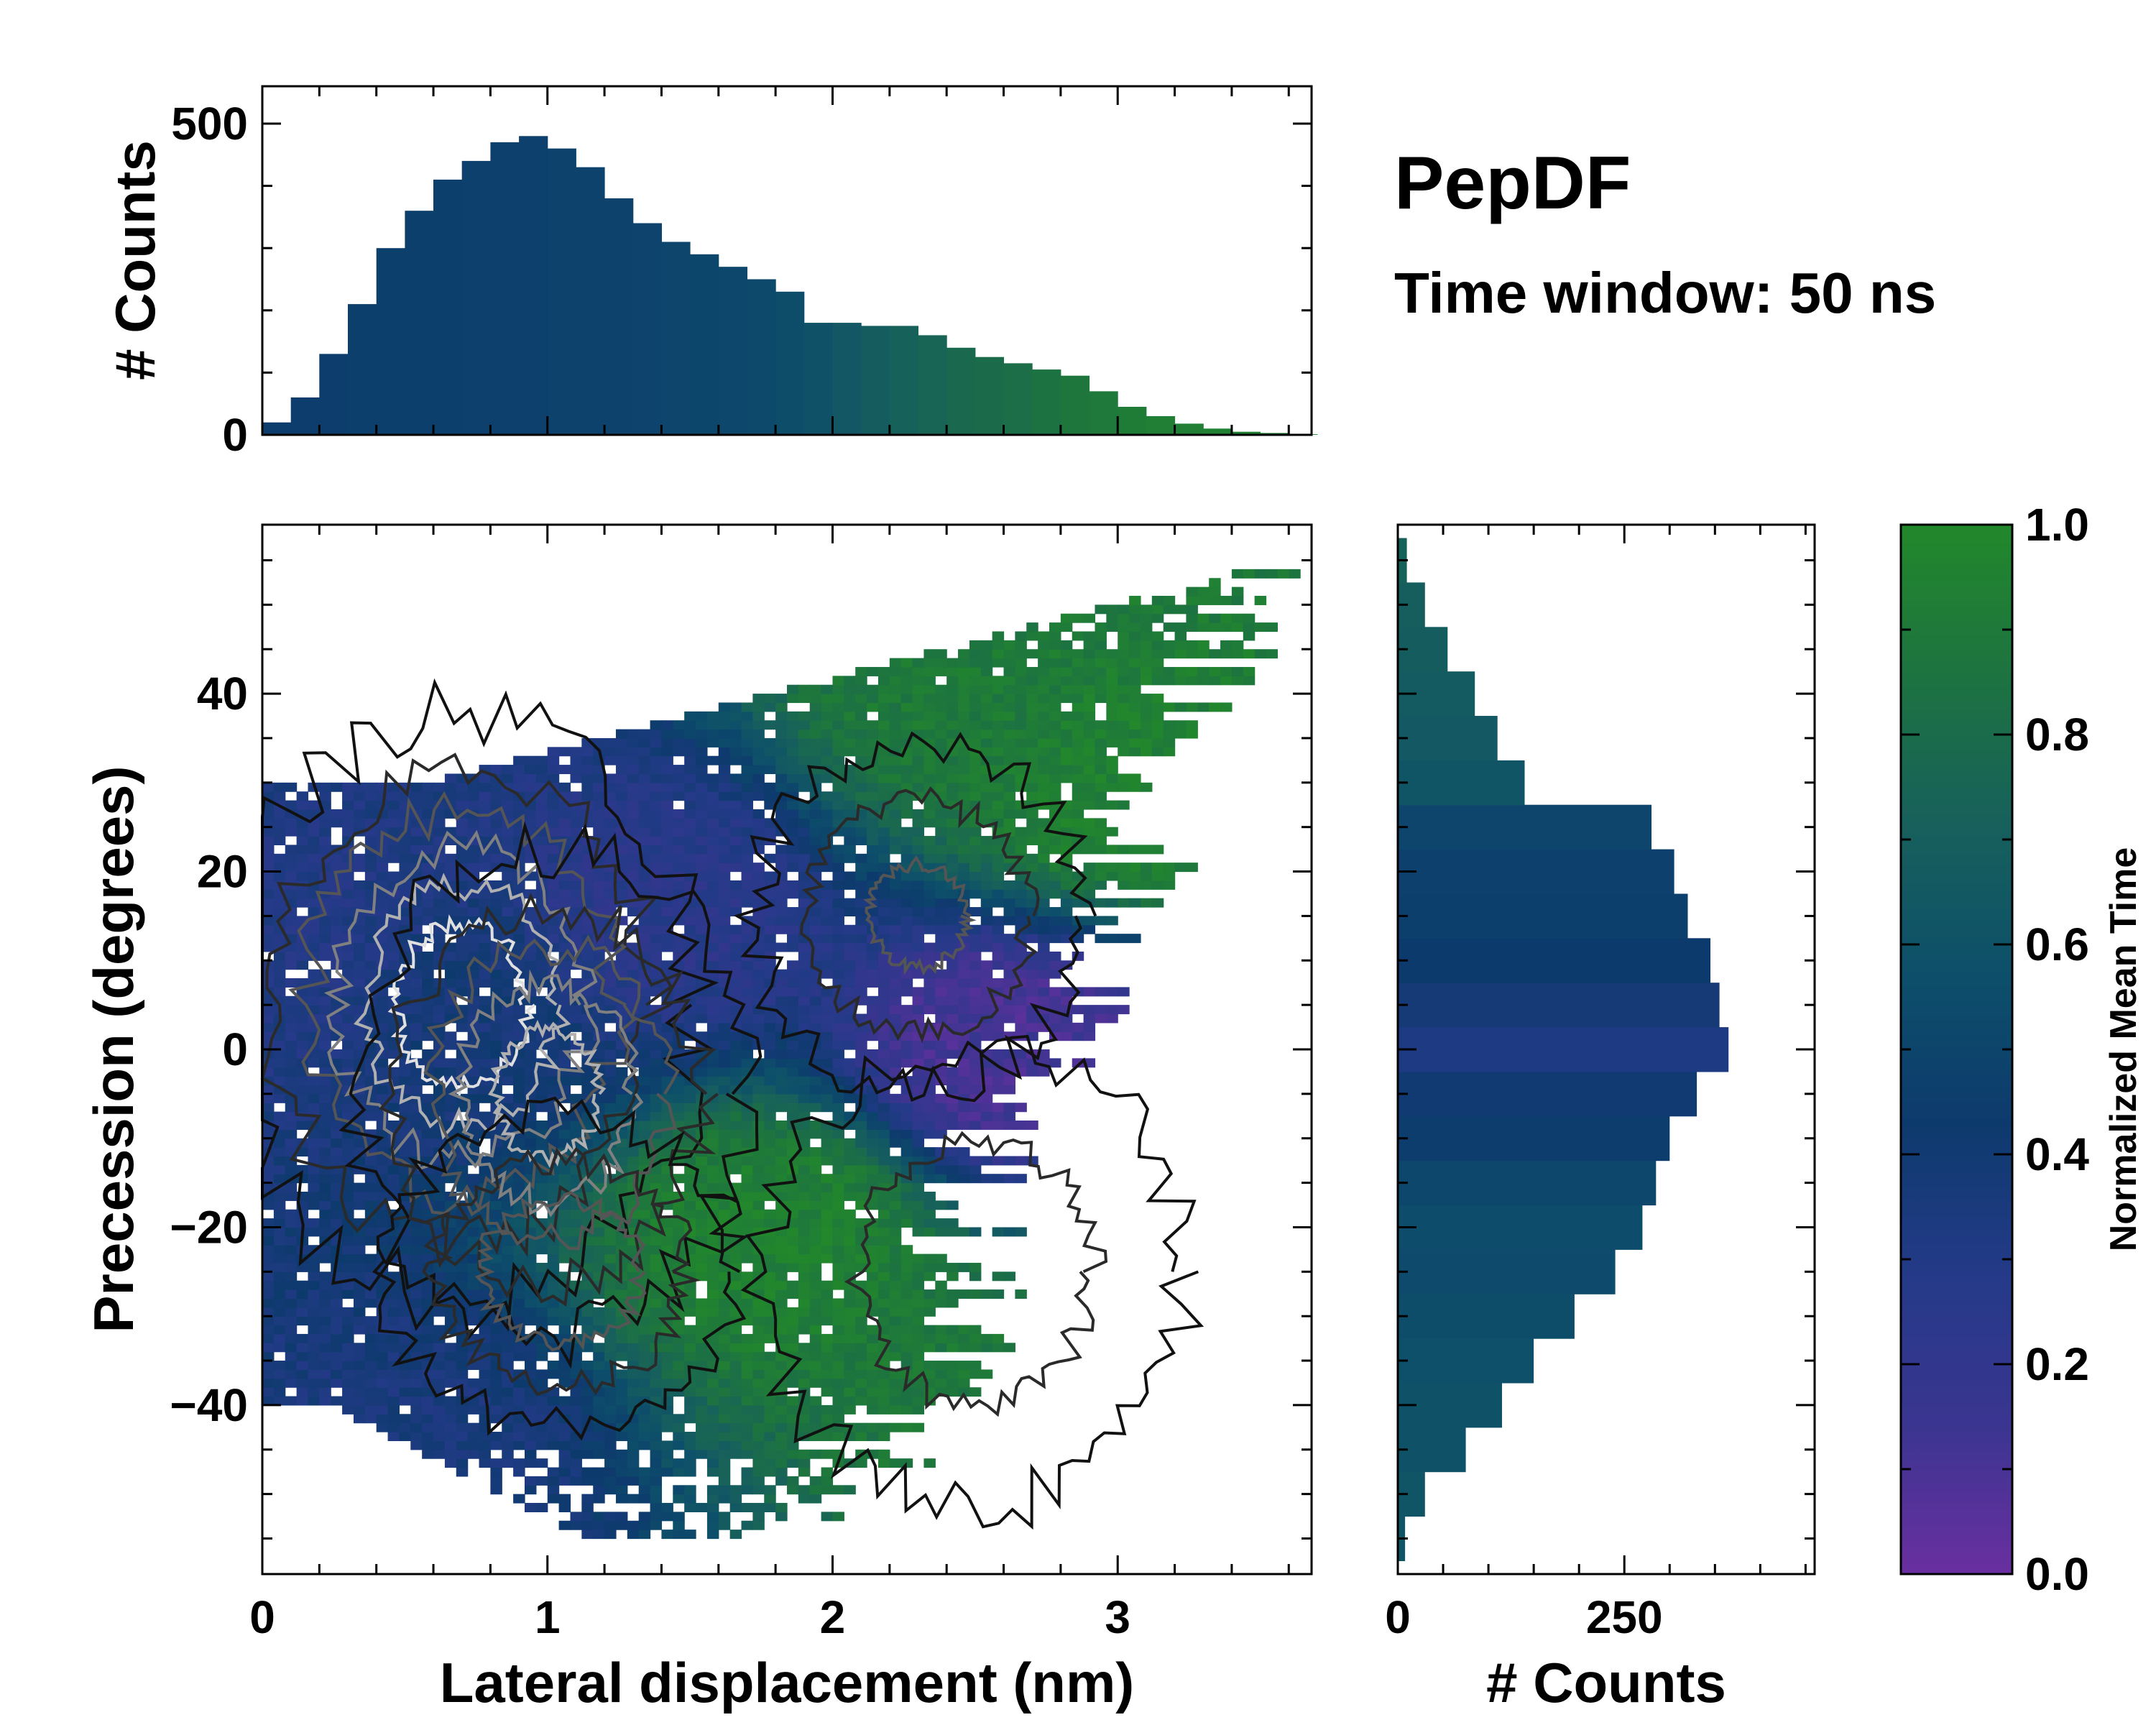  Describe the element at coordinates (209, 124) in the screenshot. I see `top-y-tick-label: 500` at that location.